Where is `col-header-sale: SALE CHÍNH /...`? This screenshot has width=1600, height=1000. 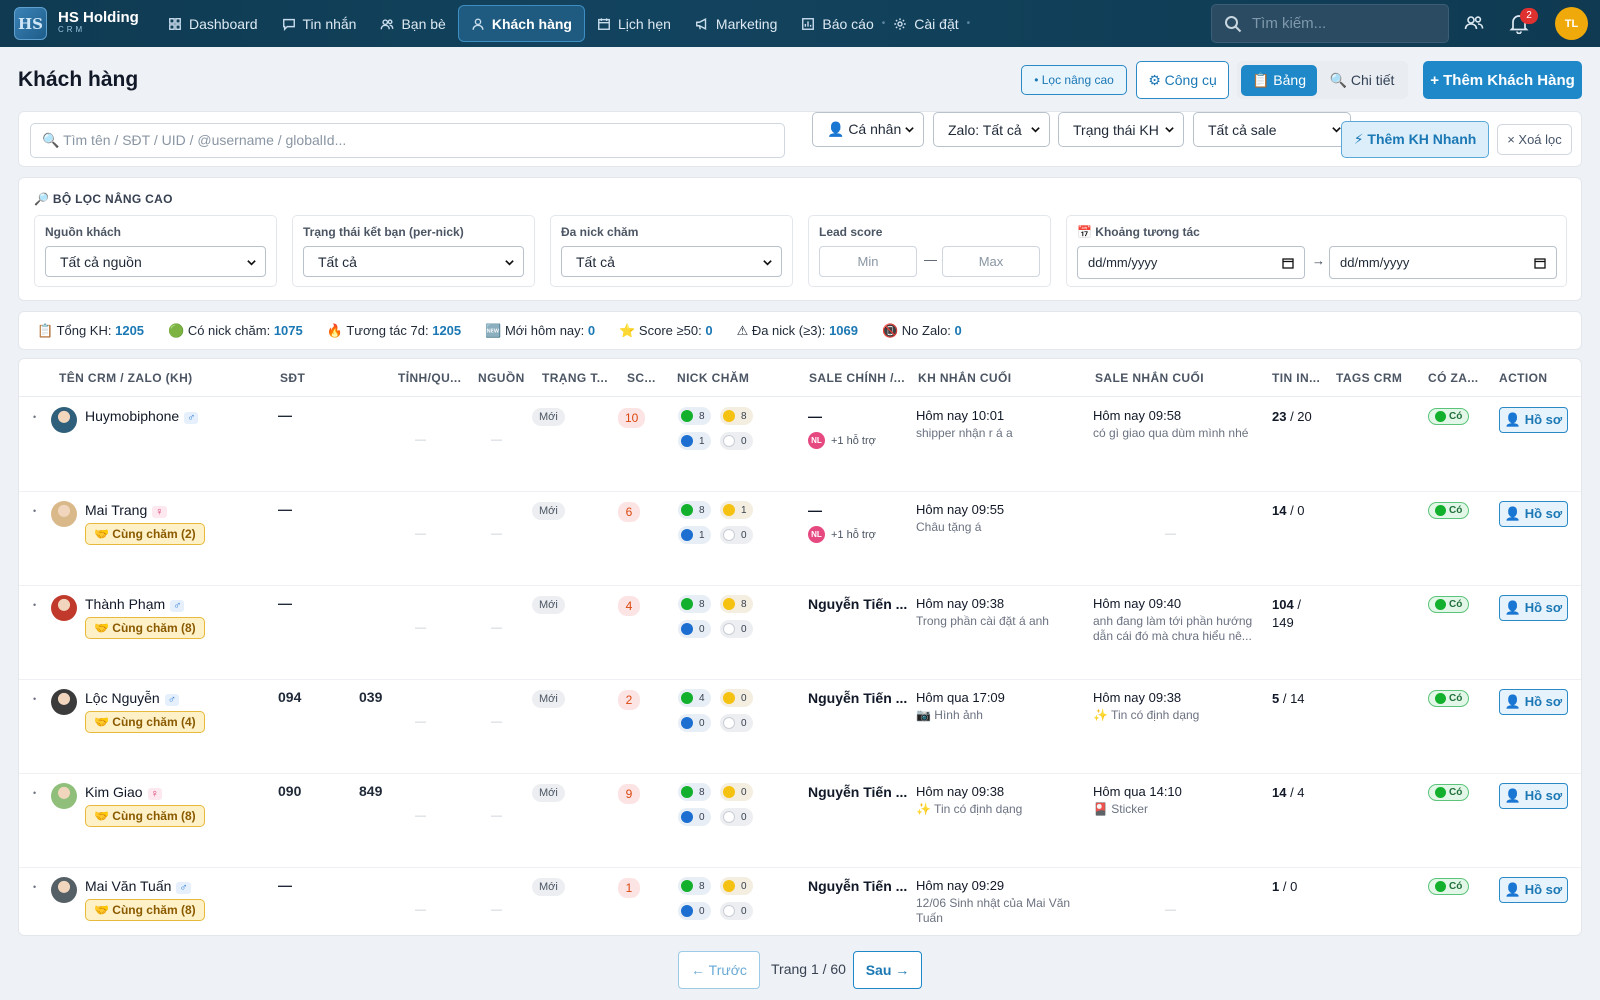 col-header-sale: SALE CHÍNH /... is located at coordinates (857, 378).